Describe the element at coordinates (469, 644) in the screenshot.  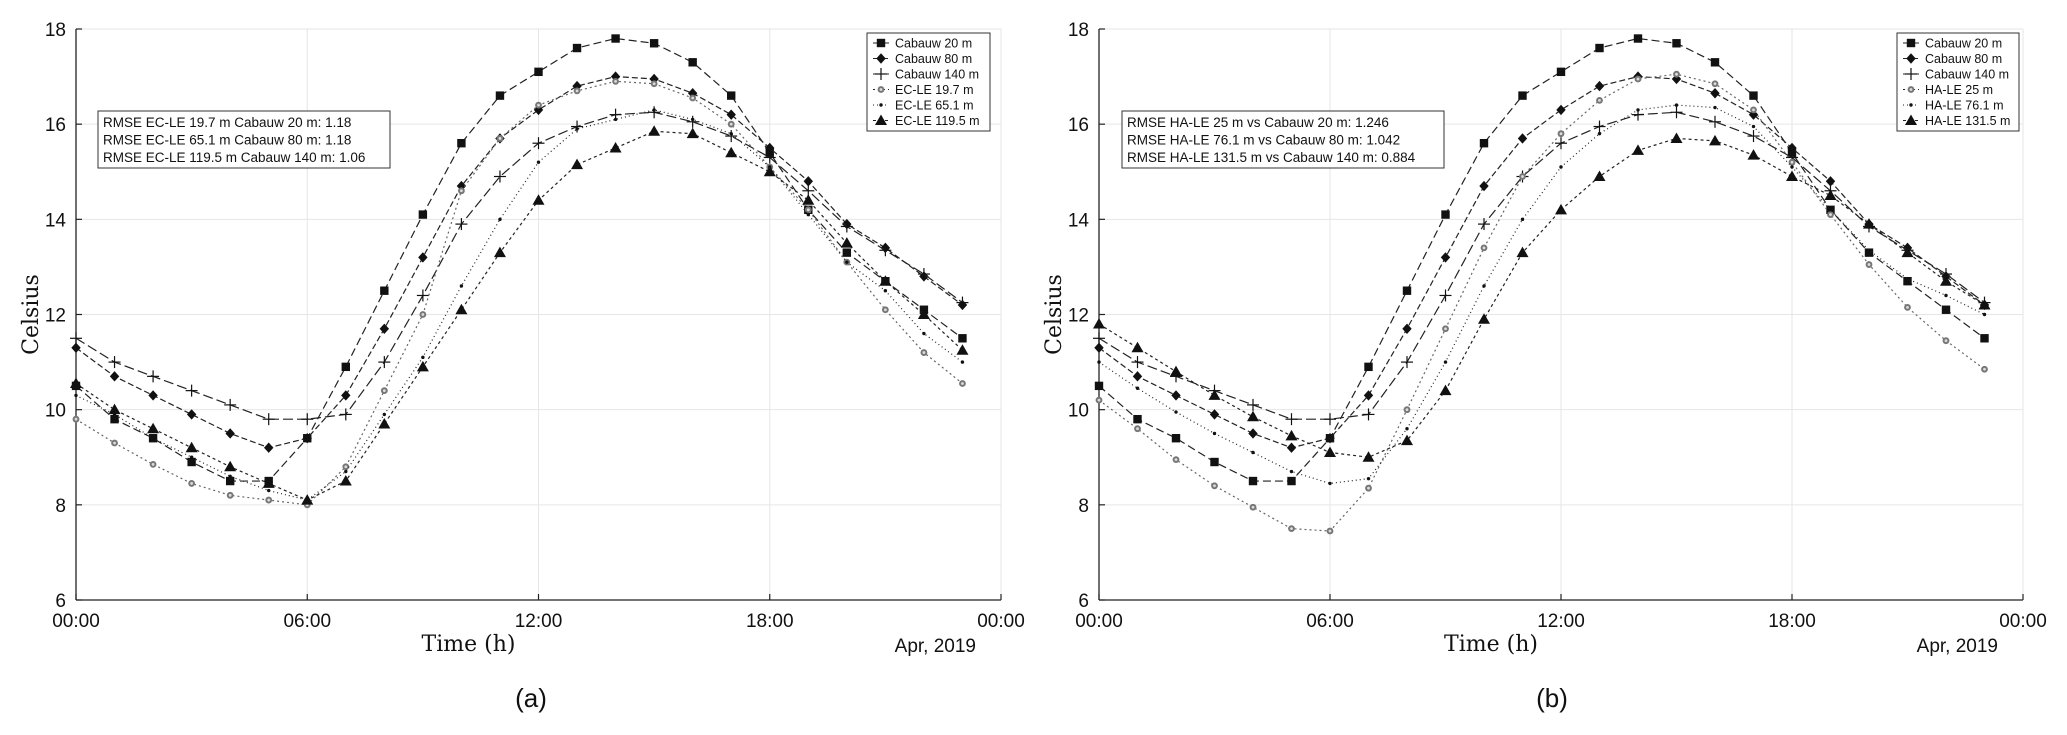
I see `x-axis-label: Time (h)` at that location.